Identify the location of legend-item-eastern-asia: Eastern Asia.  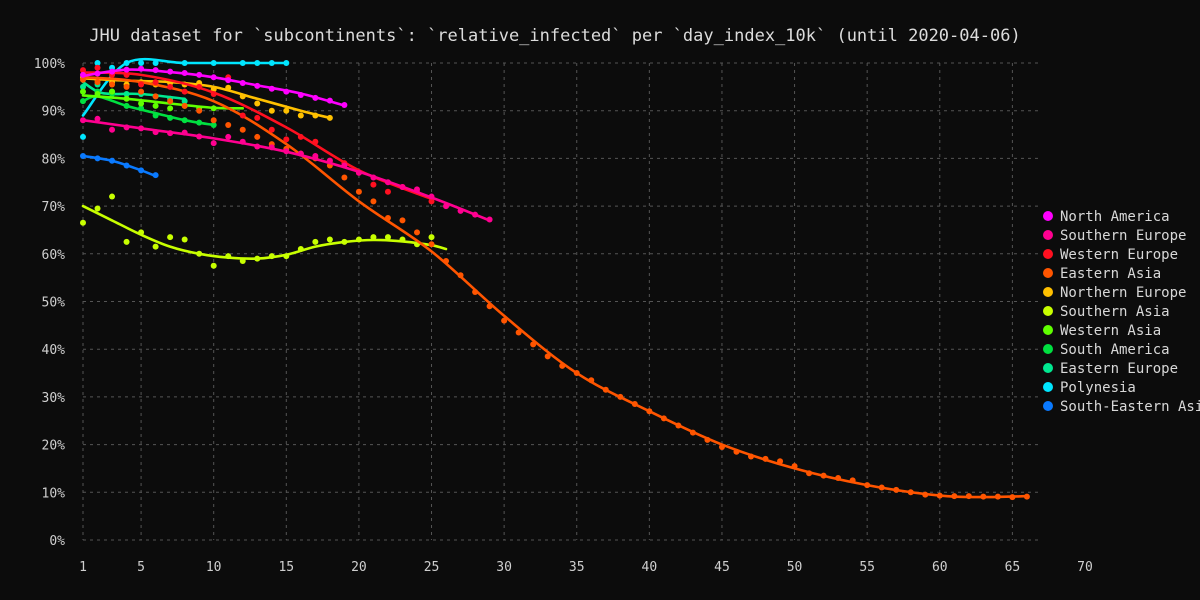
(1102, 274).